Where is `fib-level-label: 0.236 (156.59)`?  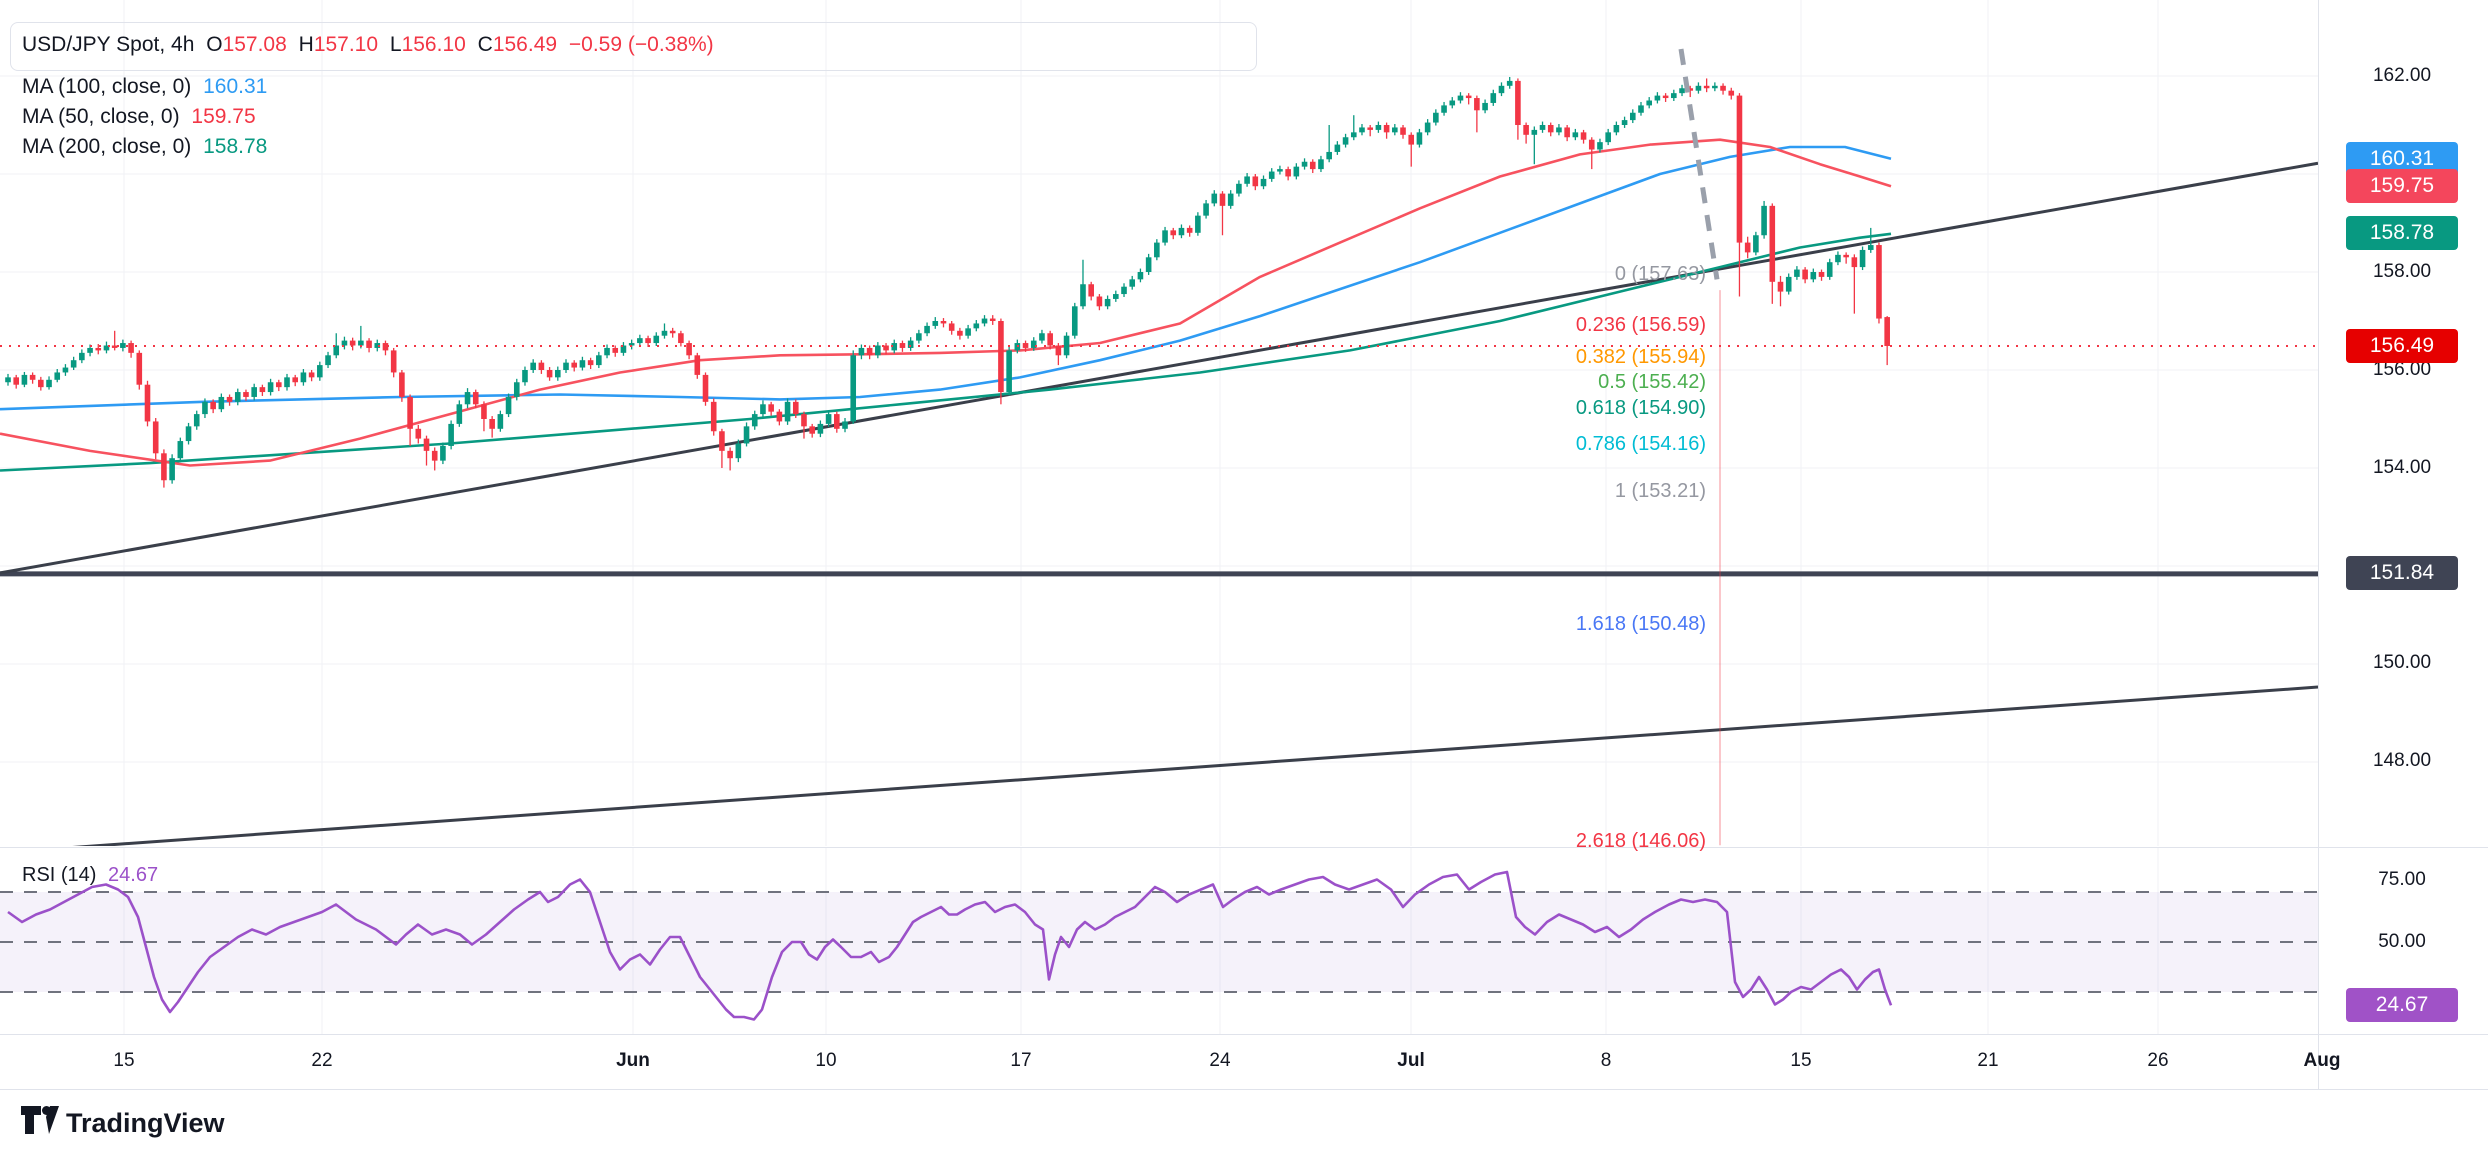 fib-level-label: 0.236 (156.59) is located at coordinates (1640, 325).